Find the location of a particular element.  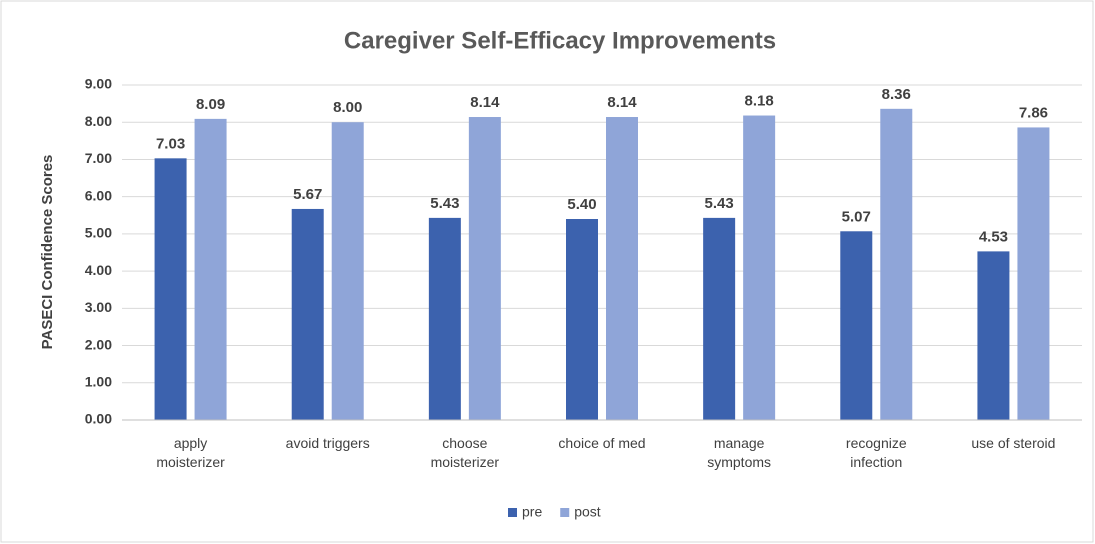

data-label: 5.07 is located at coordinates (856, 216).